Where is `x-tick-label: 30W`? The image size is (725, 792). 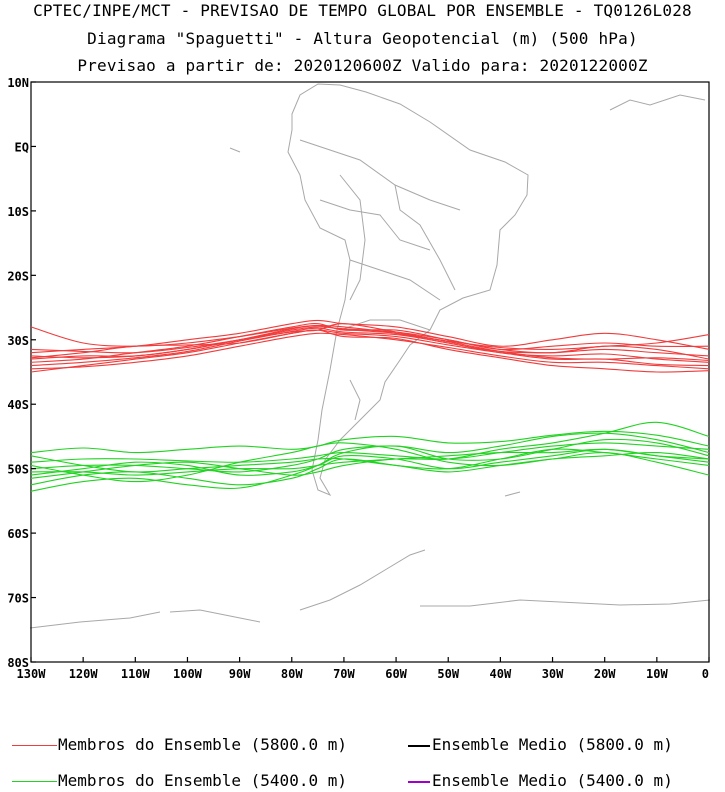 x-tick-label: 30W is located at coordinates (553, 674).